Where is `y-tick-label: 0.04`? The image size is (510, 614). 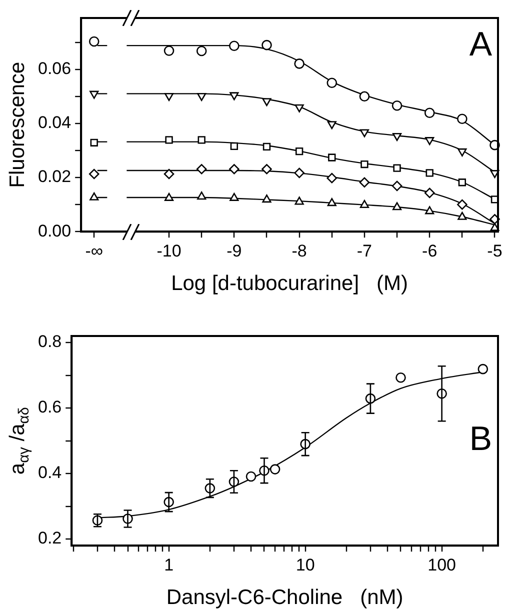
y-tick-label: 0.04 is located at coordinates (55, 122).